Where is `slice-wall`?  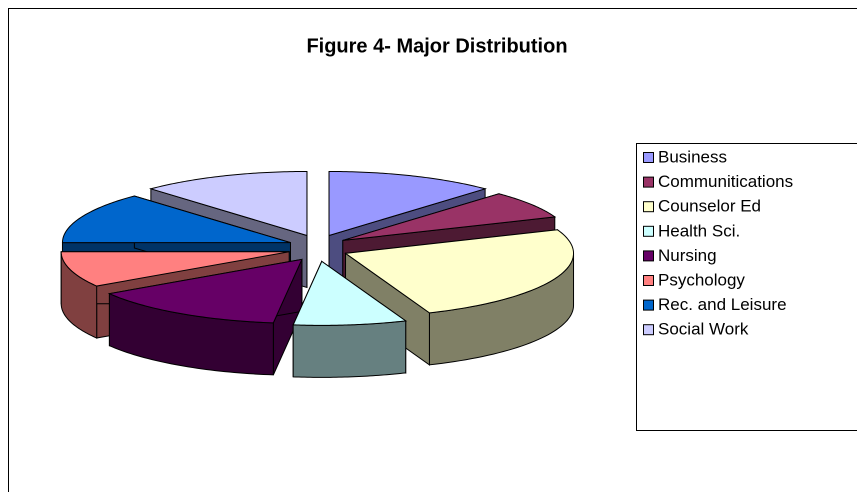 slice-wall is located at coordinates (349, 349).